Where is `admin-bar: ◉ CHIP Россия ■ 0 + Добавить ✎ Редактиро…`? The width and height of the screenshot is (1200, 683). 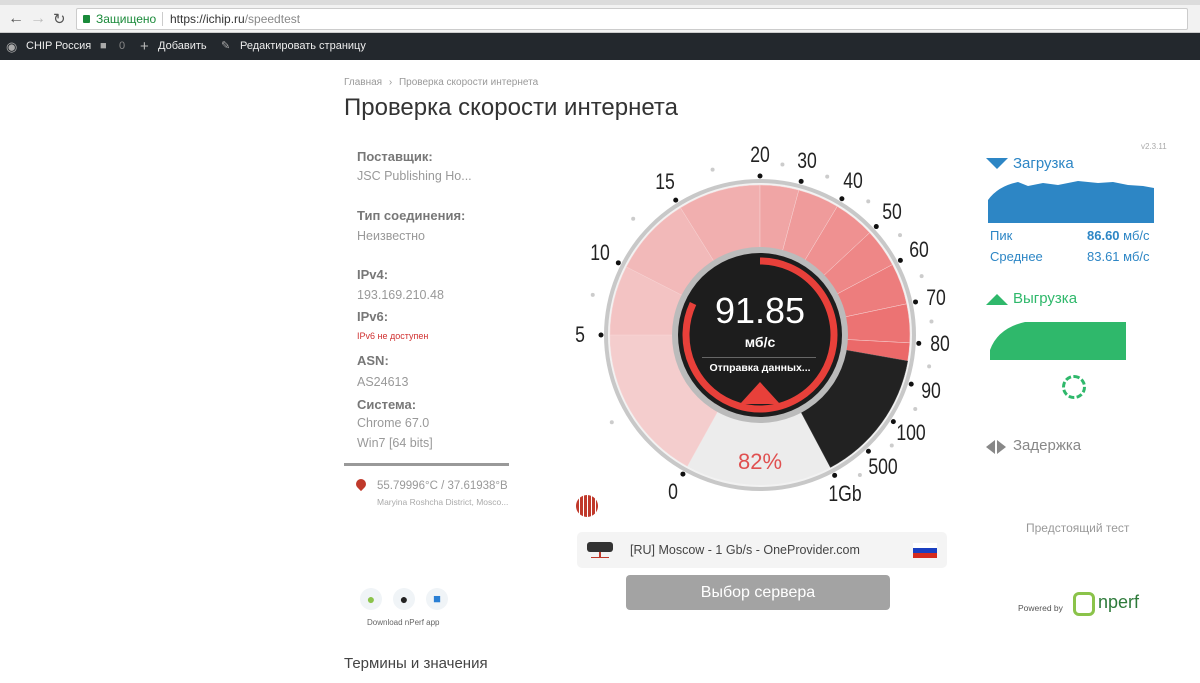
admin-bar: ◉ CHIP Россия ■ 0 + Добавить ✎ Редактиро… is located at coordinates (600, 46).